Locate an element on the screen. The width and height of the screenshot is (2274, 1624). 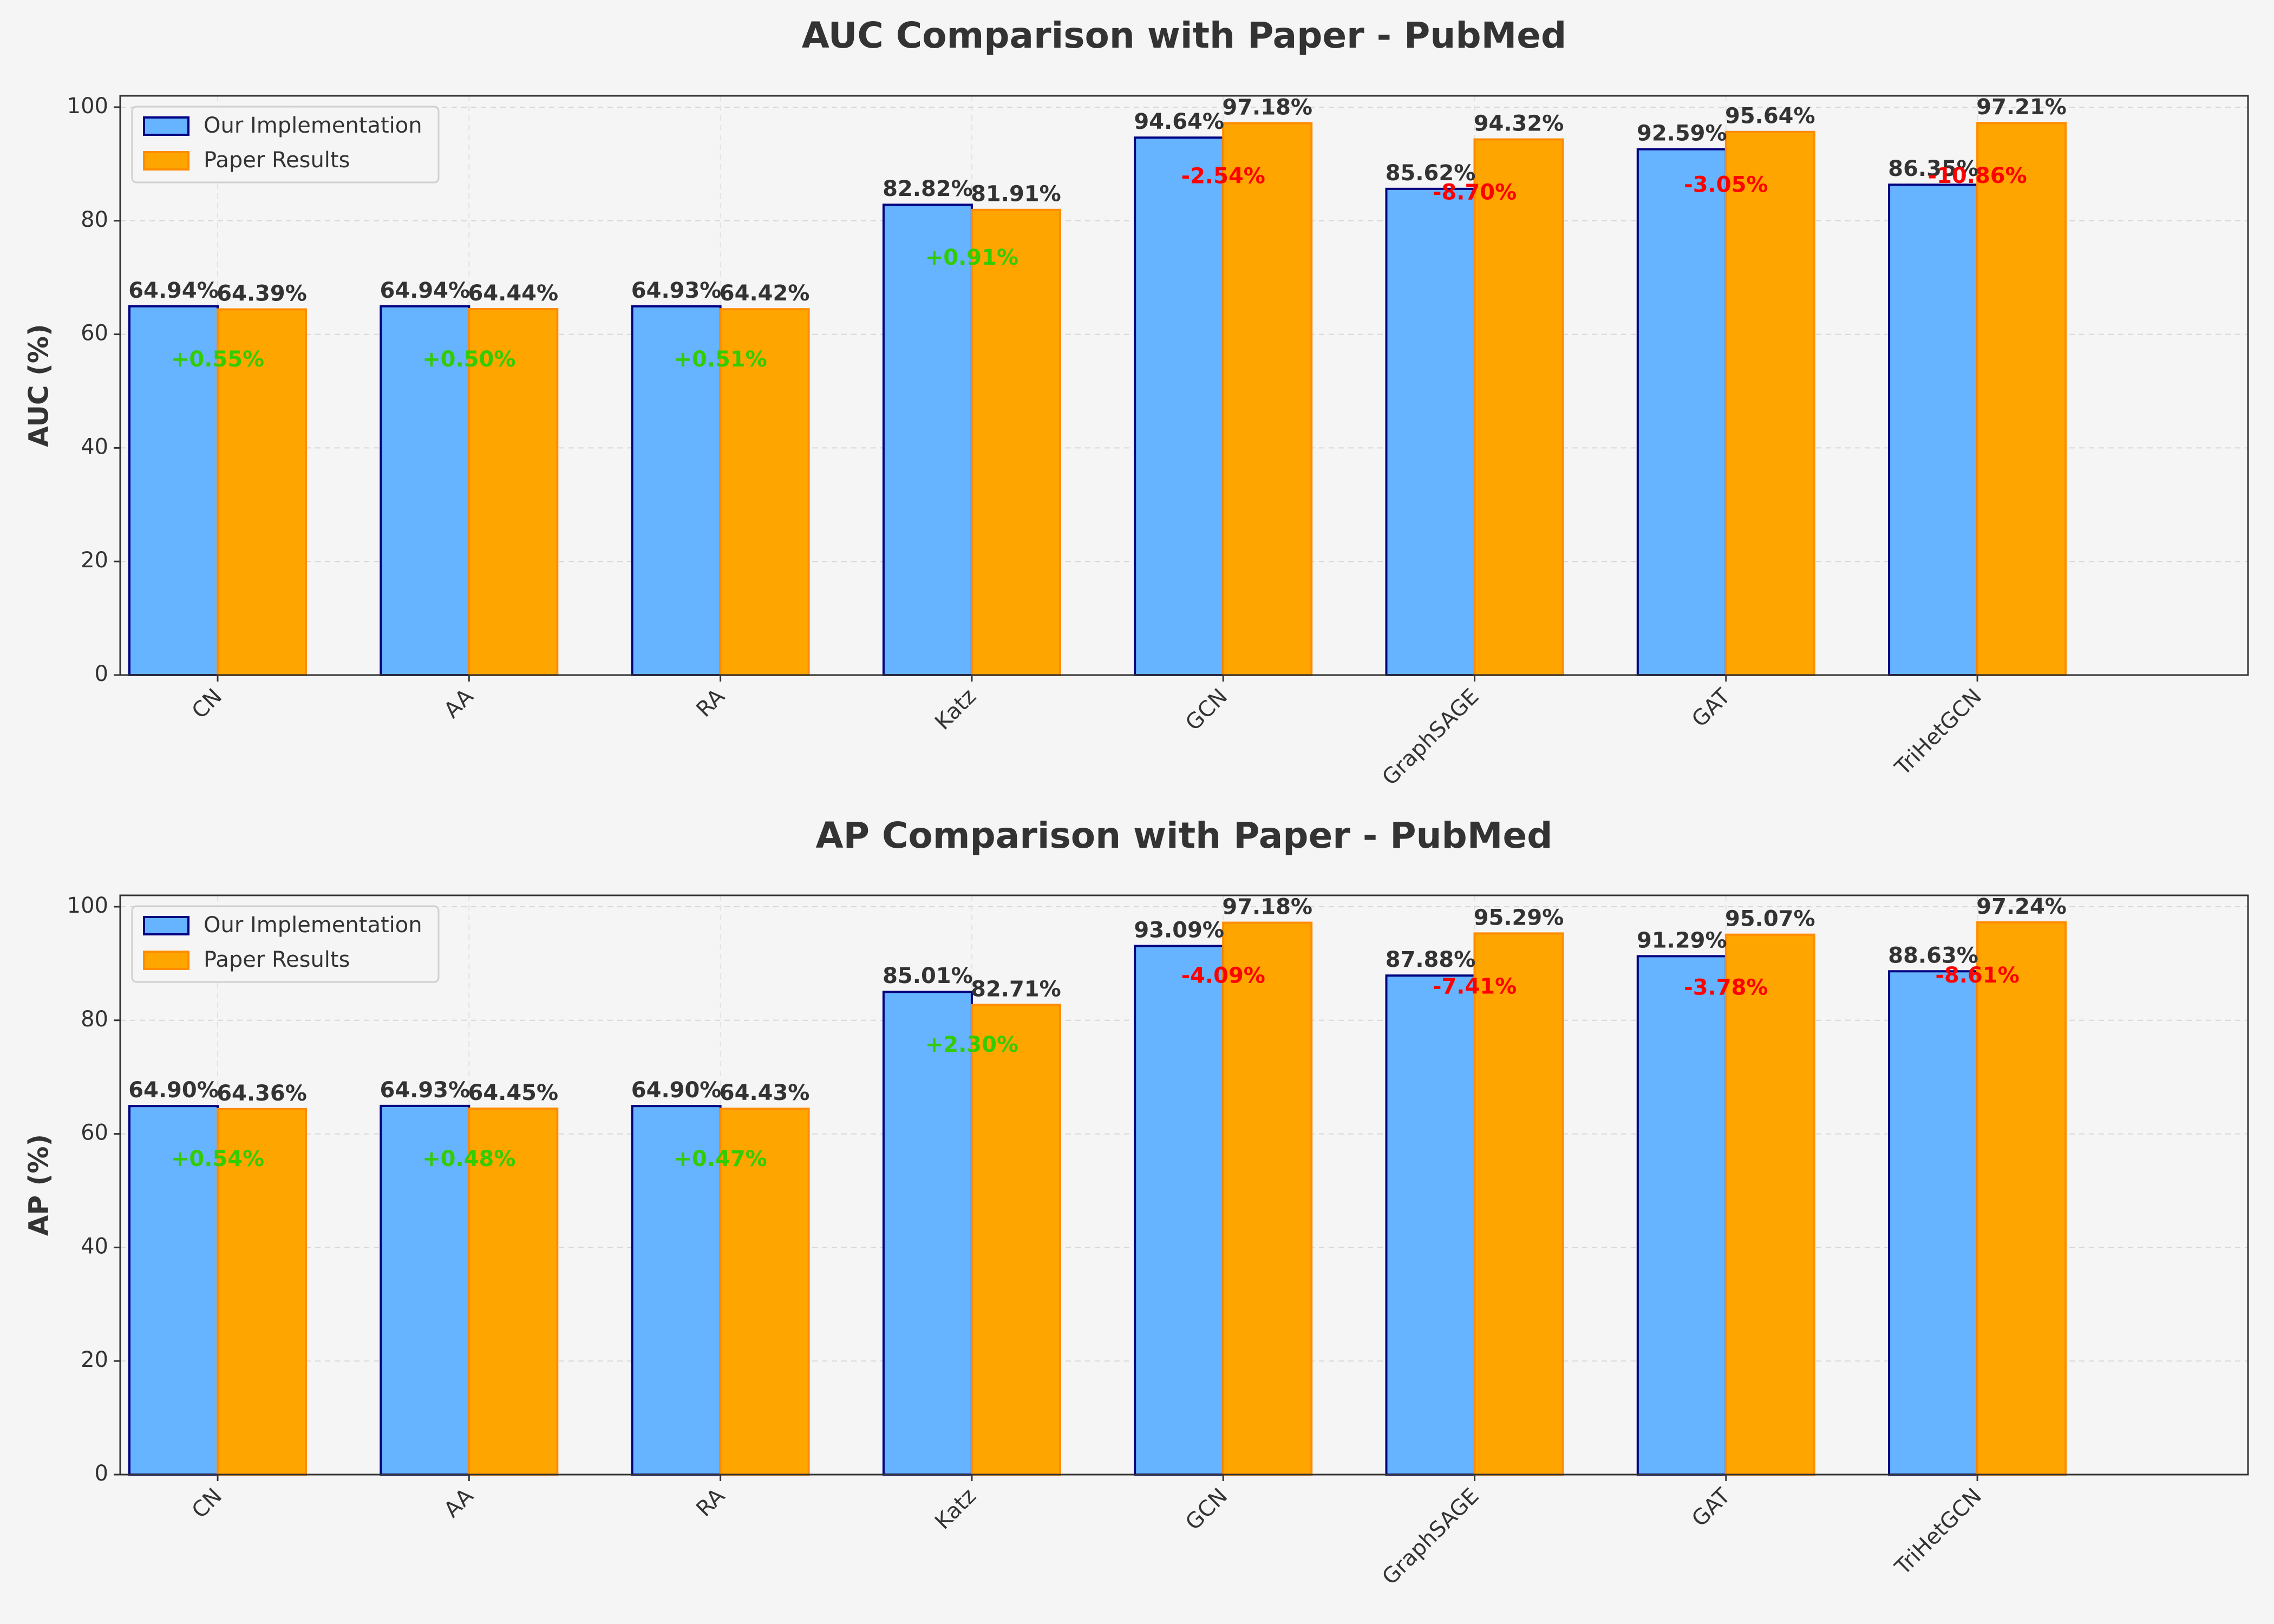
data-label-paper-results: 95.29% is located at coordinates (1519, 917).